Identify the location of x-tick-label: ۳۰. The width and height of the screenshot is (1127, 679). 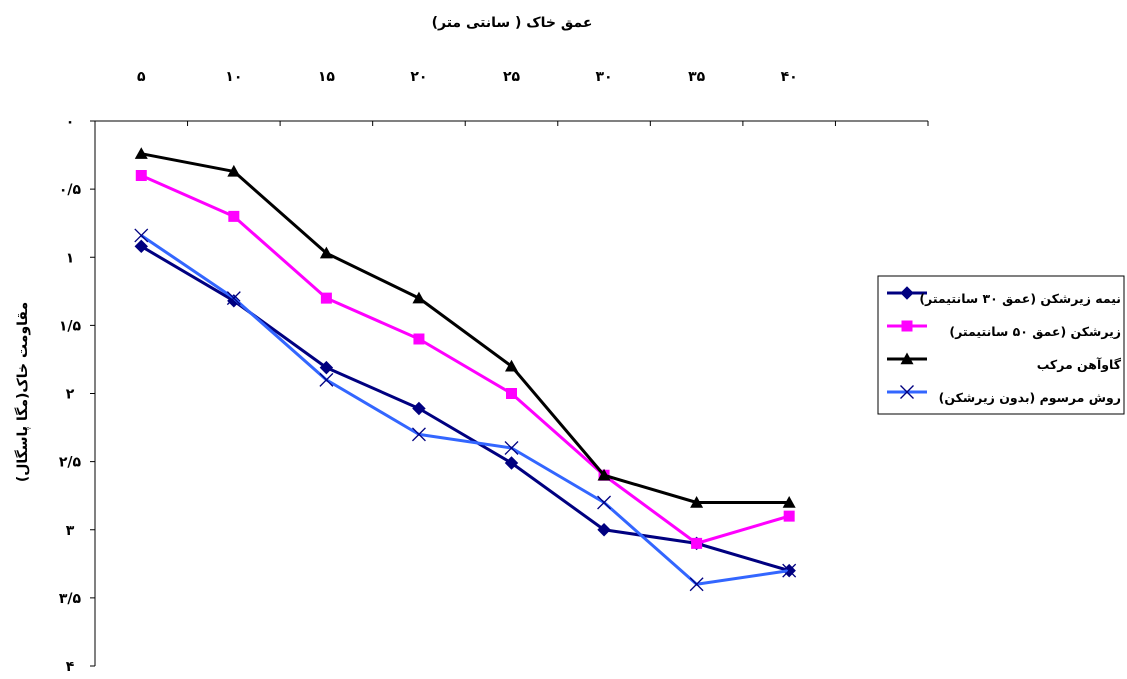
(604, 77).